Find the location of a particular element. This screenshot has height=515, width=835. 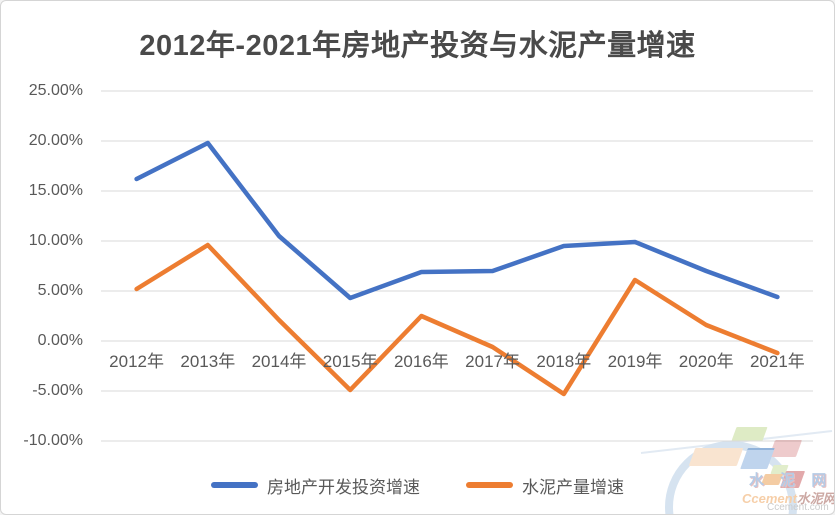

x-tick-label: 2019年 is located at coordinates (635, 361).